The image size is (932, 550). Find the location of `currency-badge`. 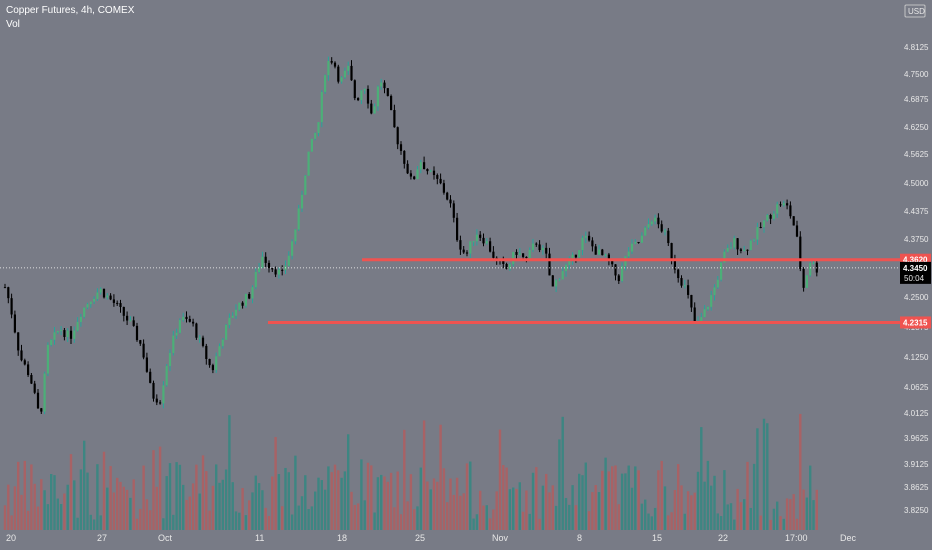

currency-badge is located at coordinates (915, 11).